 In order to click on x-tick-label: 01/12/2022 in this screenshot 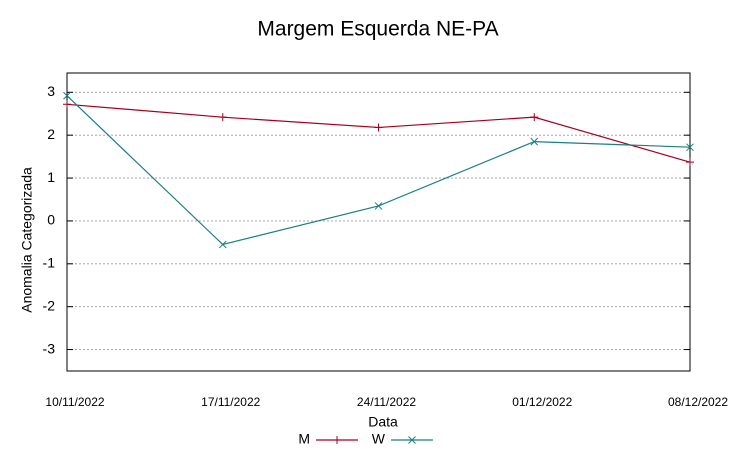, I will do `click(542, 402)`.